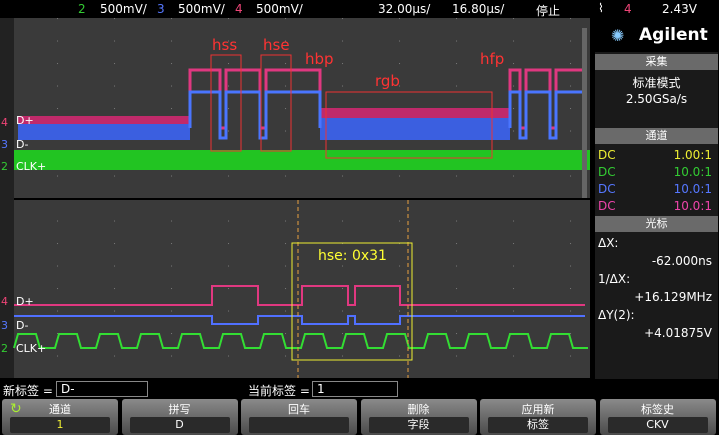  Describe the element at coordinates (616, 315) in the screenshot. I see `cursor-label: ΔY(2):` at that location.